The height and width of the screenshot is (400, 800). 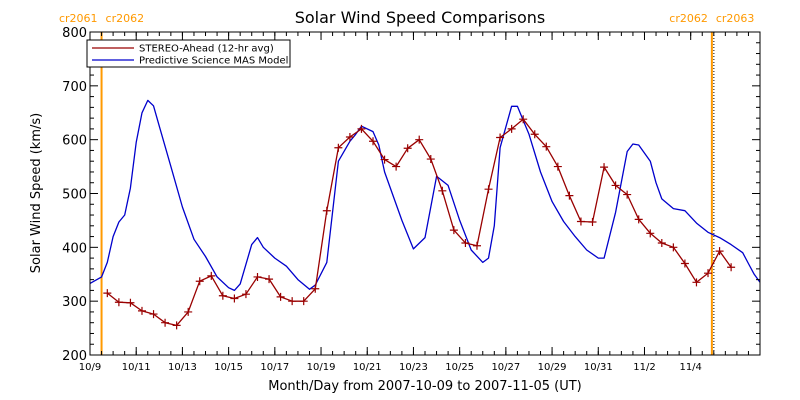 What do you see at coordinates (688, 18) in the screenshot?
I see `carrington-left-label: cr2062` at bounding box center [688, 18].